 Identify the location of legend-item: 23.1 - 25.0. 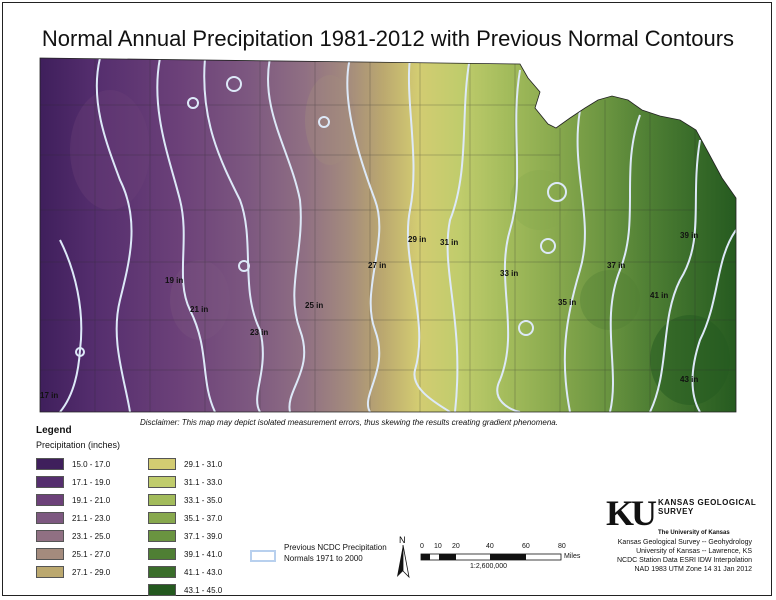
(73, 536).